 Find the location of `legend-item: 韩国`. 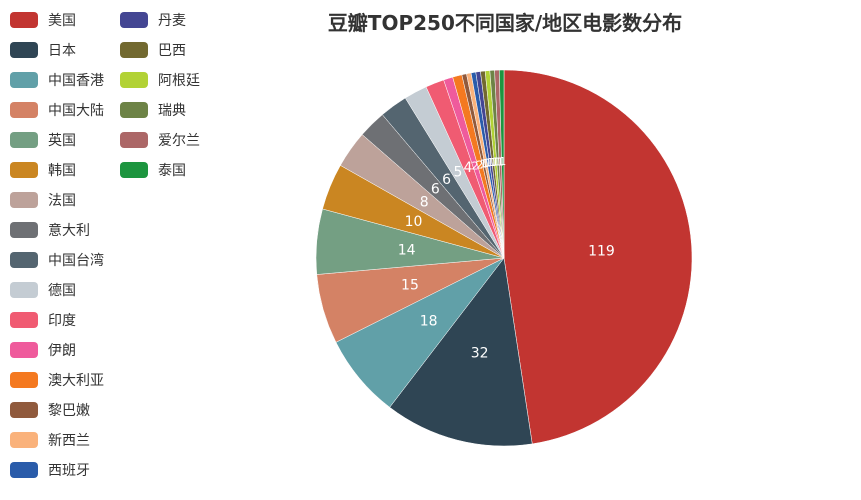

legend-item: 韩国 is located at coordinates (43, 170).